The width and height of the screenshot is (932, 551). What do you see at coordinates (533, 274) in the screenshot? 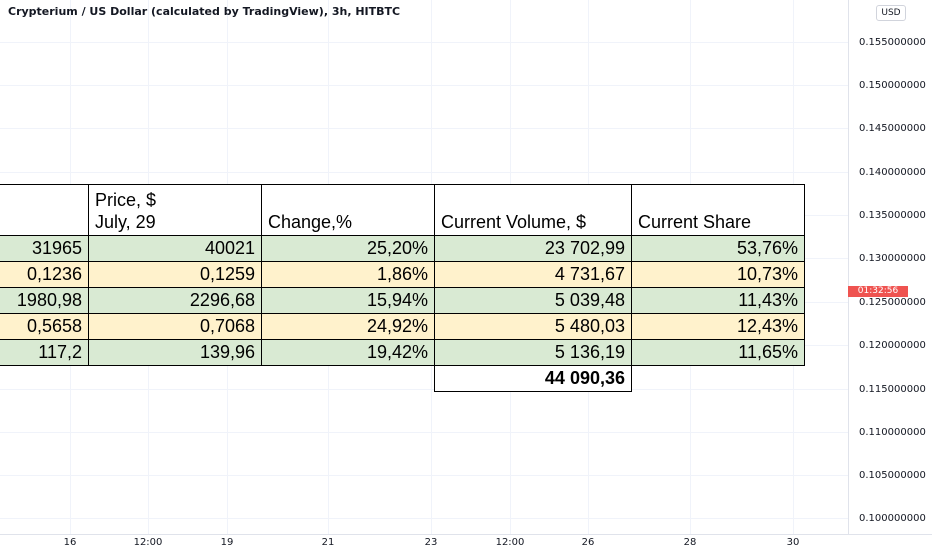
I see `cell-volume: 4 731,67` at bounding box center [533, 274].